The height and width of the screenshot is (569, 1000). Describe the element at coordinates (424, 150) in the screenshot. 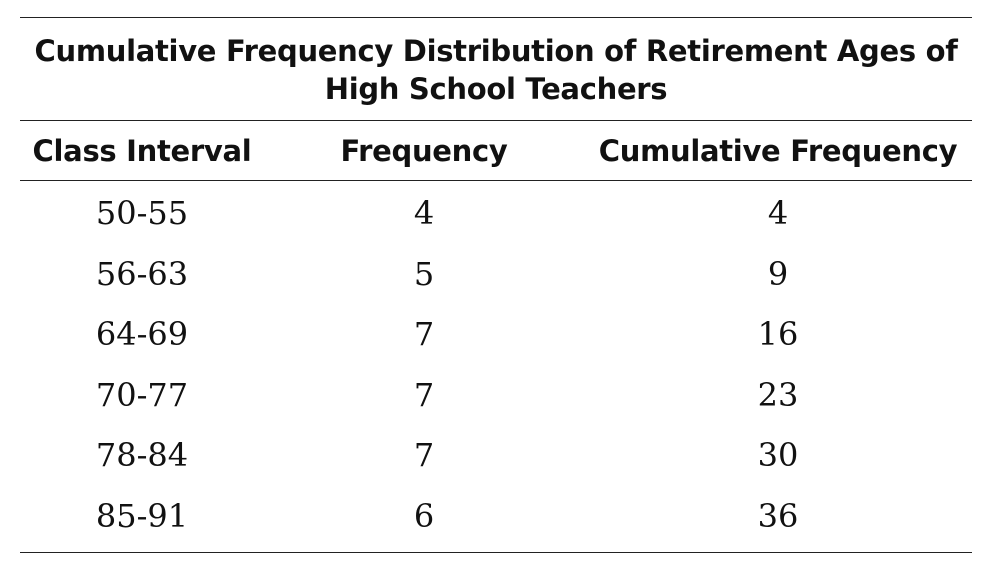

I see `header-frequency: Frequency` at that location.